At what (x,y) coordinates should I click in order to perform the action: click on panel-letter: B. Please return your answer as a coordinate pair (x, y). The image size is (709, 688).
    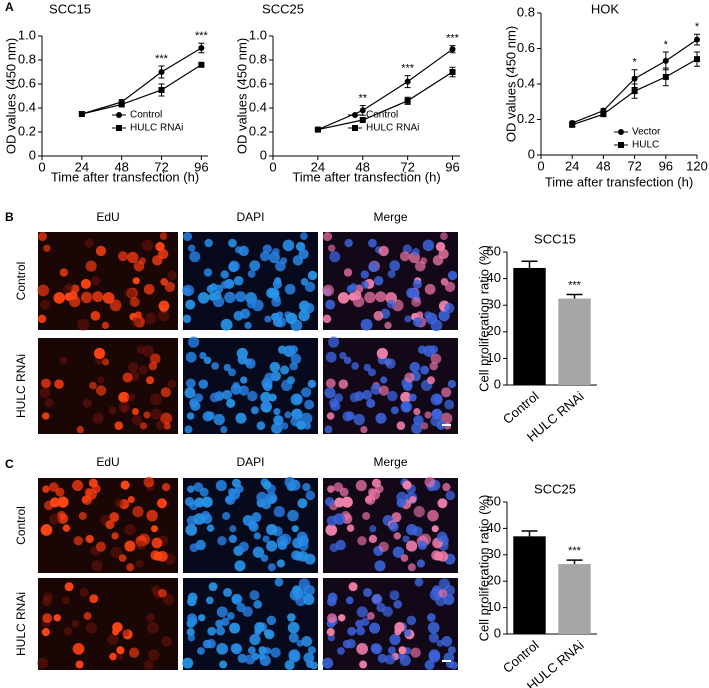
    Looking at the image, I should click on (9, 217).